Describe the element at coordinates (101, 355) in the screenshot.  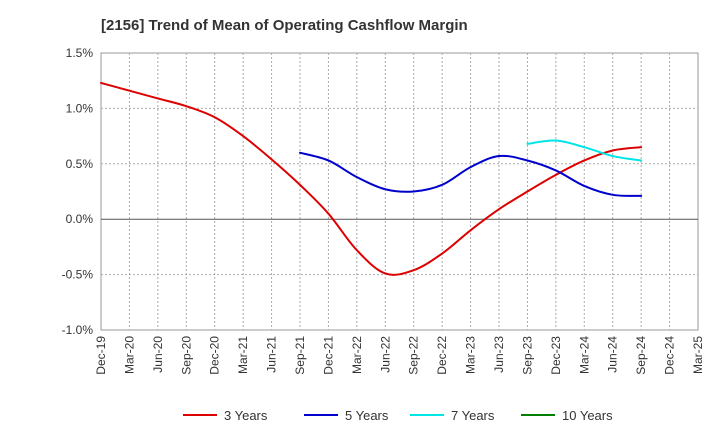
I see `x-tick-label: Dec-19` at that location.